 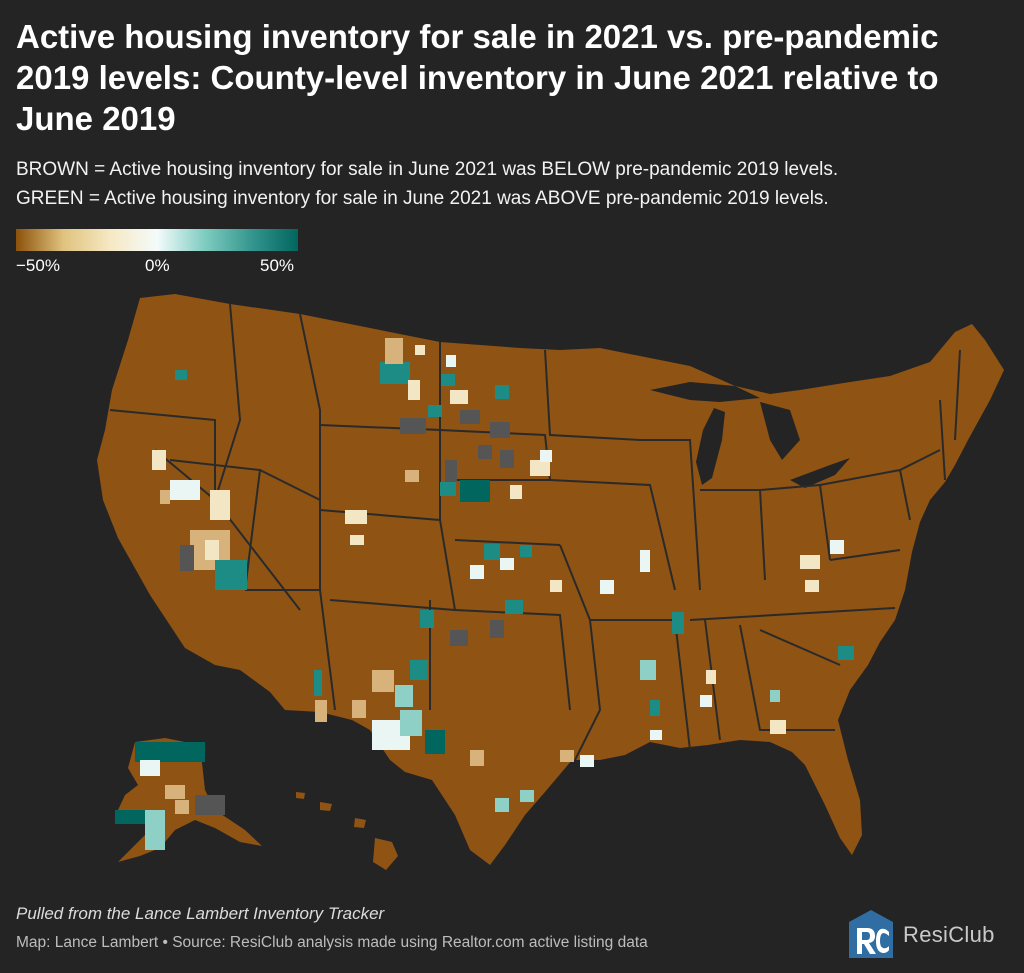 What do you see at coordinates (949, 934) in the screenshot?
I see `brand-name: ResiClub` at bounding box center [949, 934].